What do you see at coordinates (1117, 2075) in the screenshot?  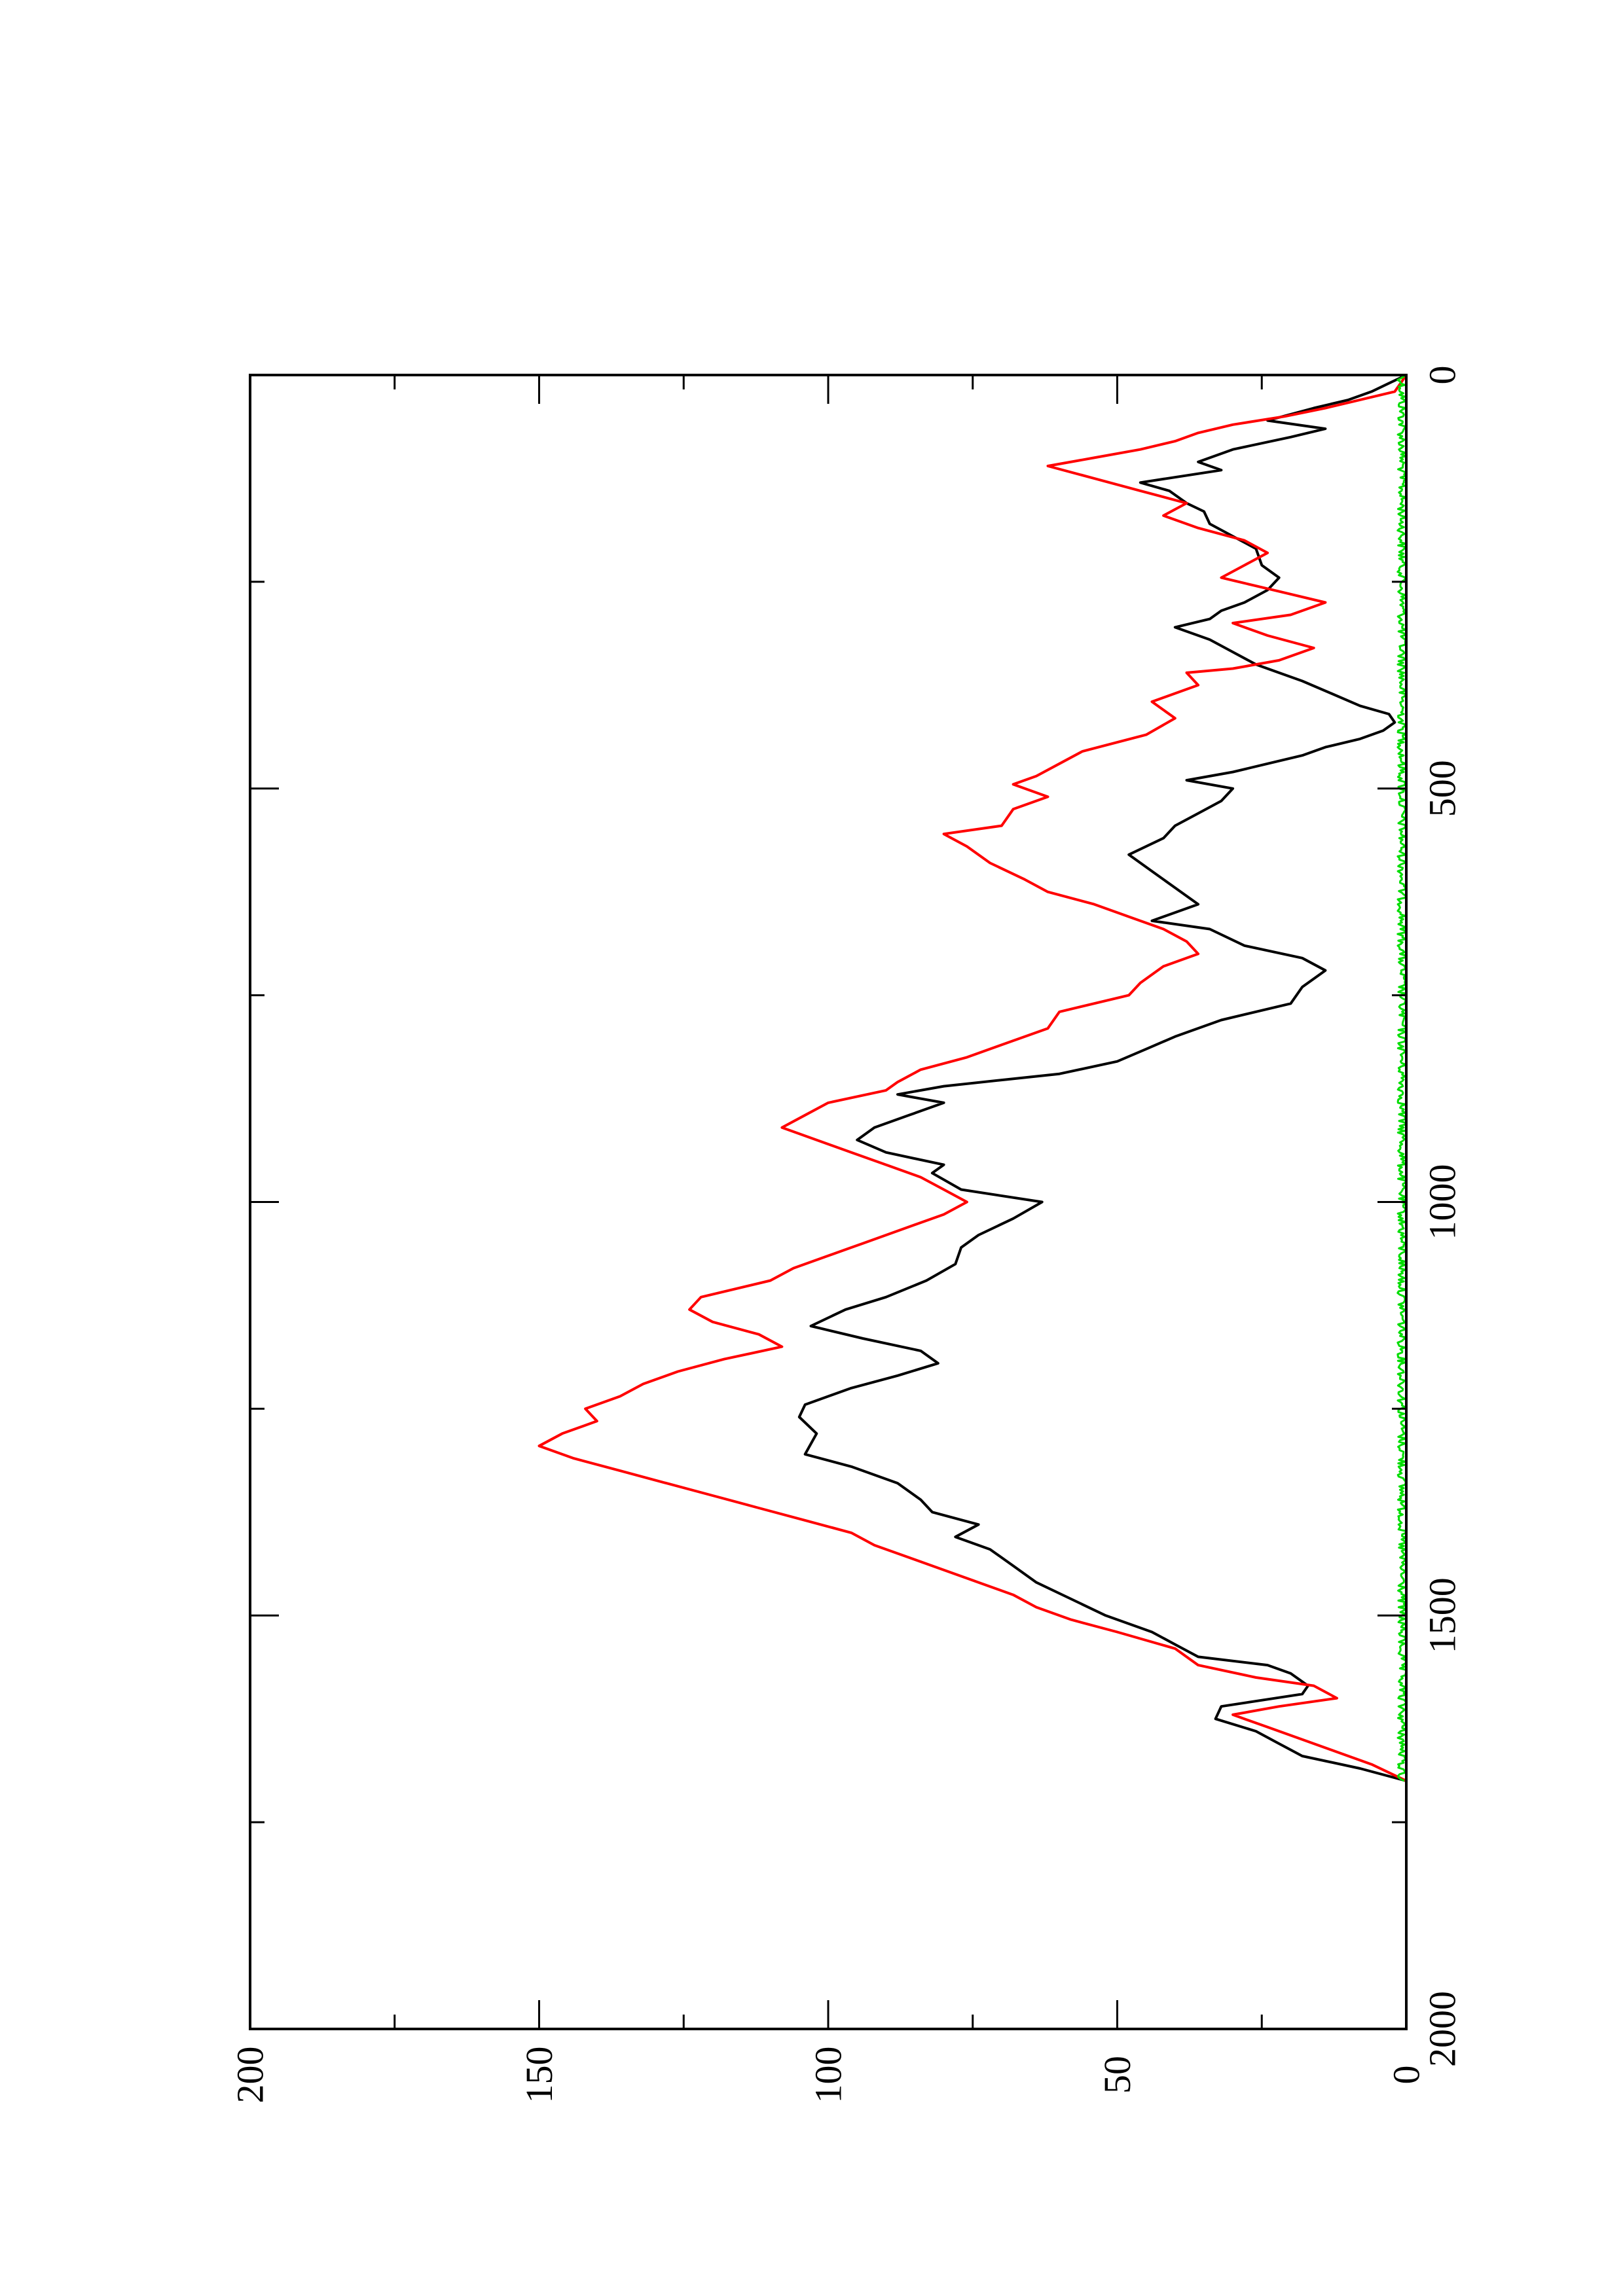 I see `y-tick-label: 50` at bounding box center [1117, 2075].